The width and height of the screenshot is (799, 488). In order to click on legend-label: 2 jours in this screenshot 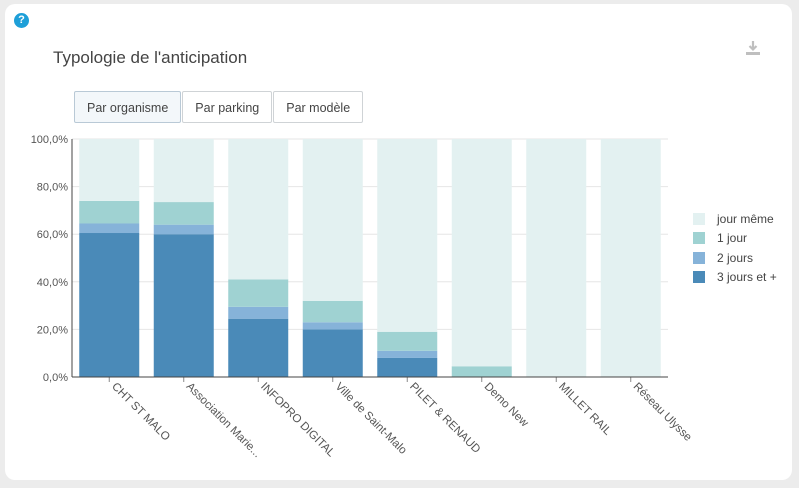, I will do `click(735, 257)`.